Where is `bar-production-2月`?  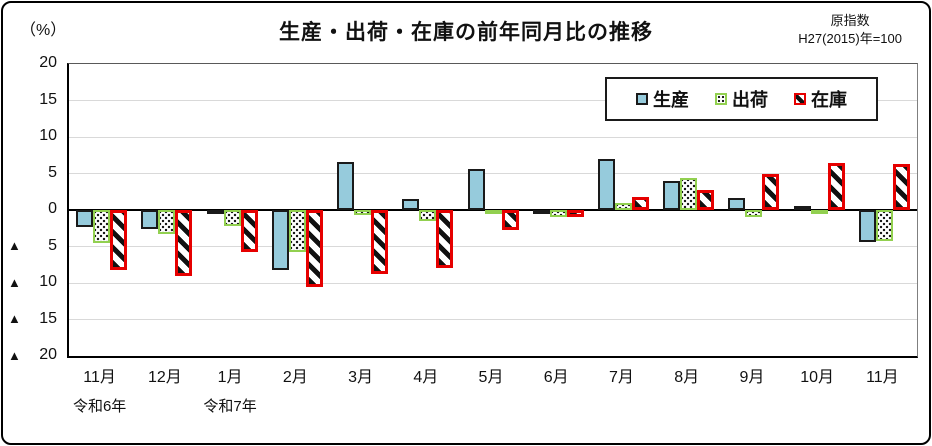
bar-production-2月 is located at coordinates (280, 240).